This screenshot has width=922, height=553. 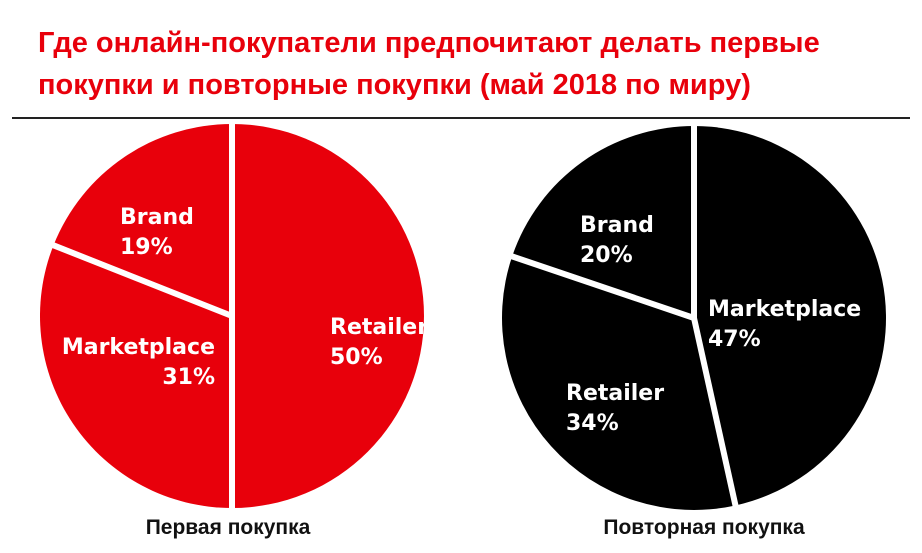 What do you see at coordinates (356, 357) in the screenshot?
I see `slice-value-retailer: 50%` at bounding box center [356, 357].